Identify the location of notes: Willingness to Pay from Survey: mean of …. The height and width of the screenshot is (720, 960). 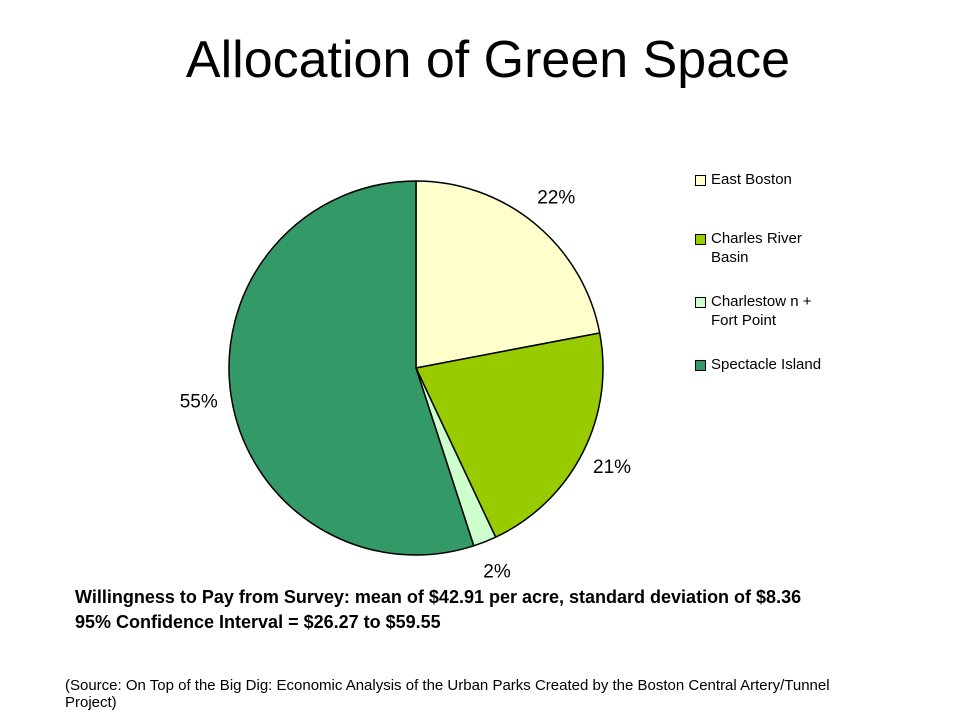
(470, 610).